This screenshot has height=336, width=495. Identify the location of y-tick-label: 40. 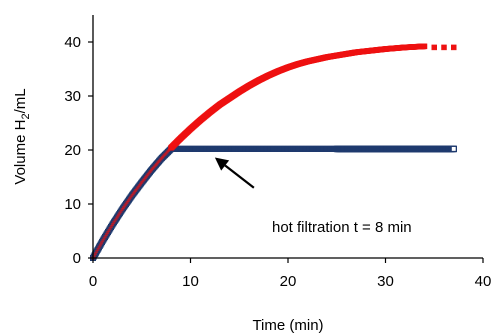
(72, 42).